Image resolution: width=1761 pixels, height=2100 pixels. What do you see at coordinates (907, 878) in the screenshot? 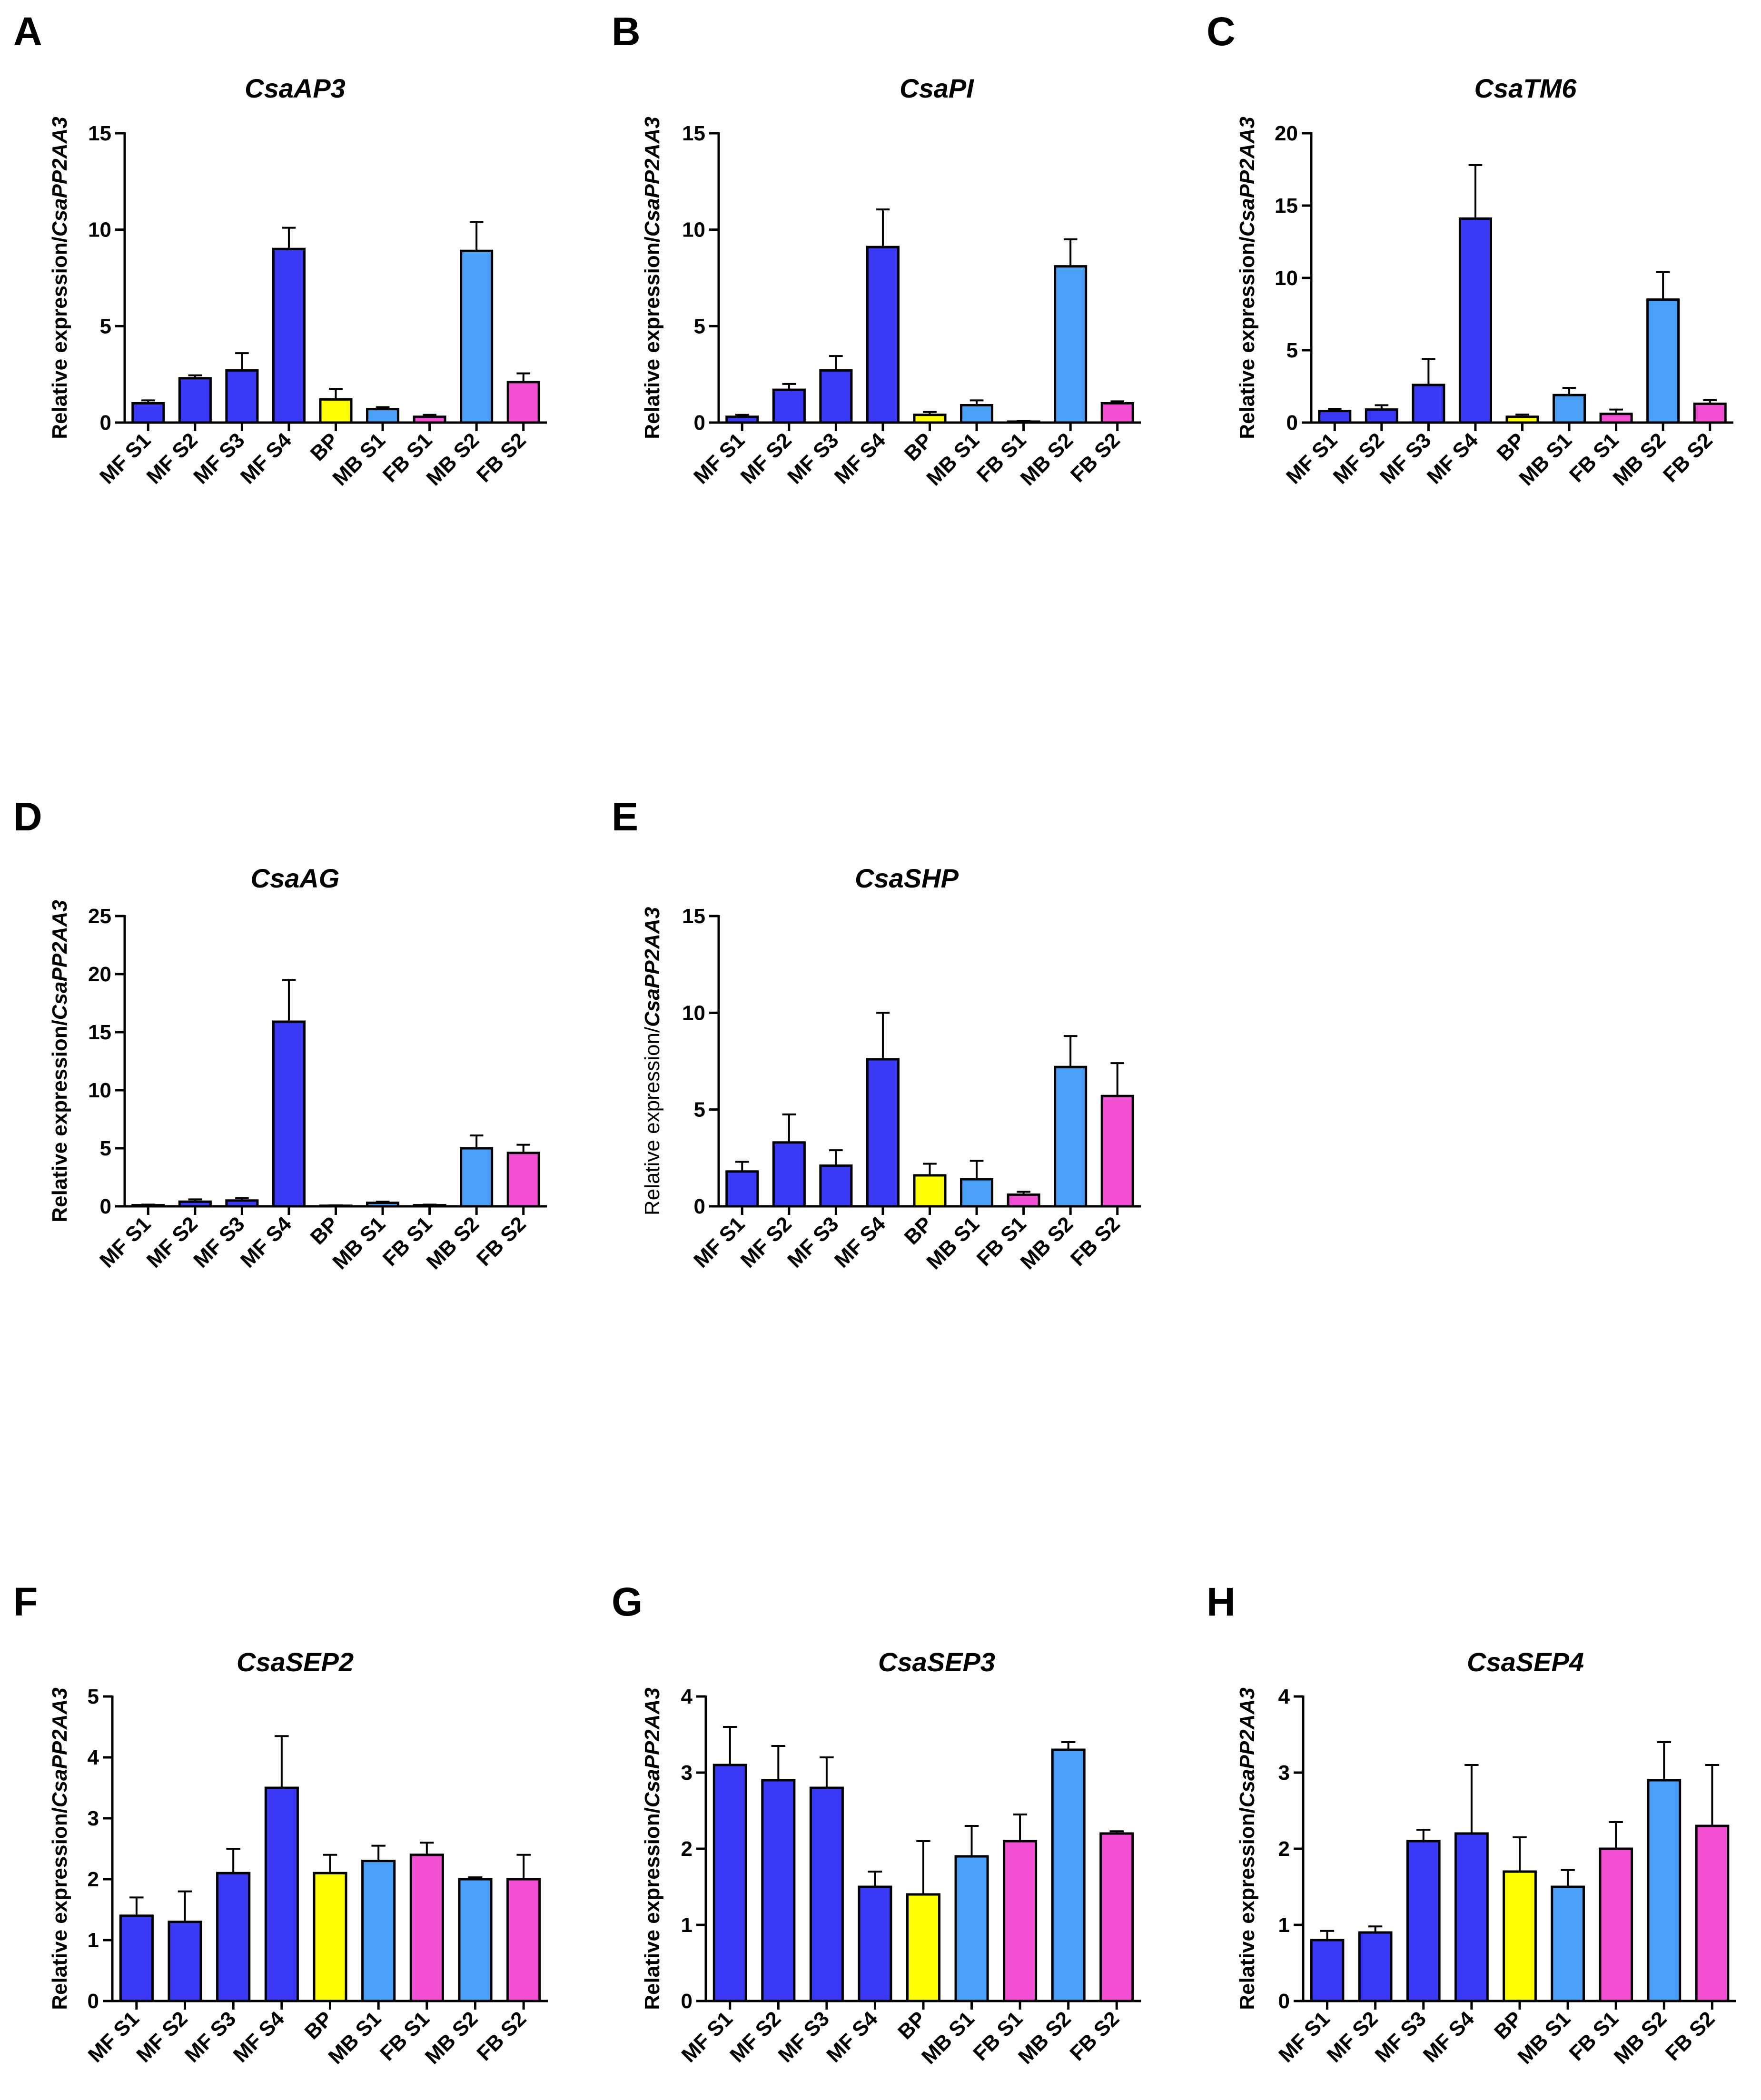
I see `chart-title: CsaSHP` at bounding box center [907, 878].